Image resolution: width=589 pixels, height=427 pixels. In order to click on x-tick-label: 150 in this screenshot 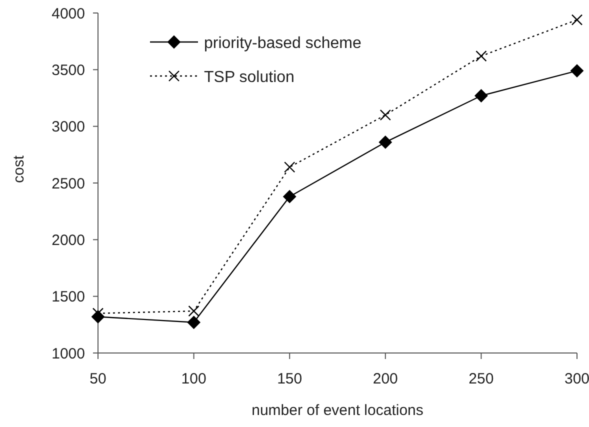, I will do `click(289, 379)`.